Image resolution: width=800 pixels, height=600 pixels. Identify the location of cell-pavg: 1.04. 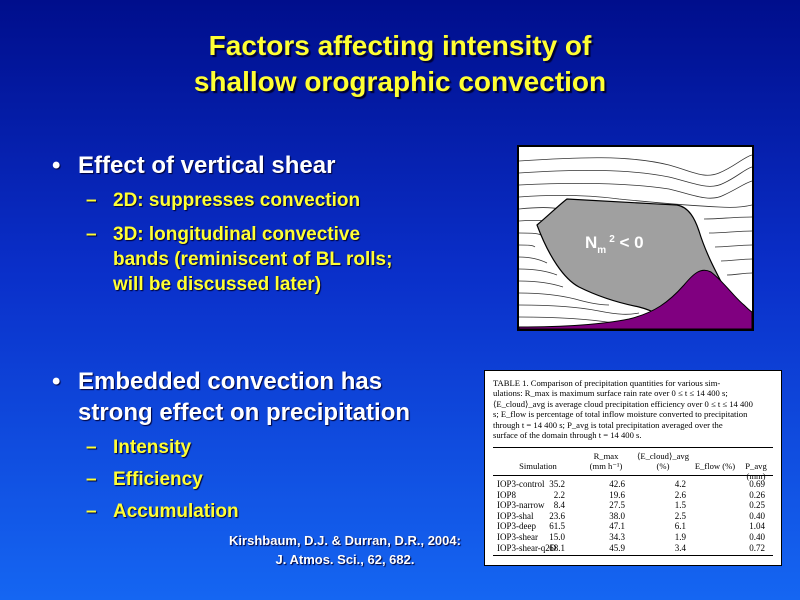
(757, 526).